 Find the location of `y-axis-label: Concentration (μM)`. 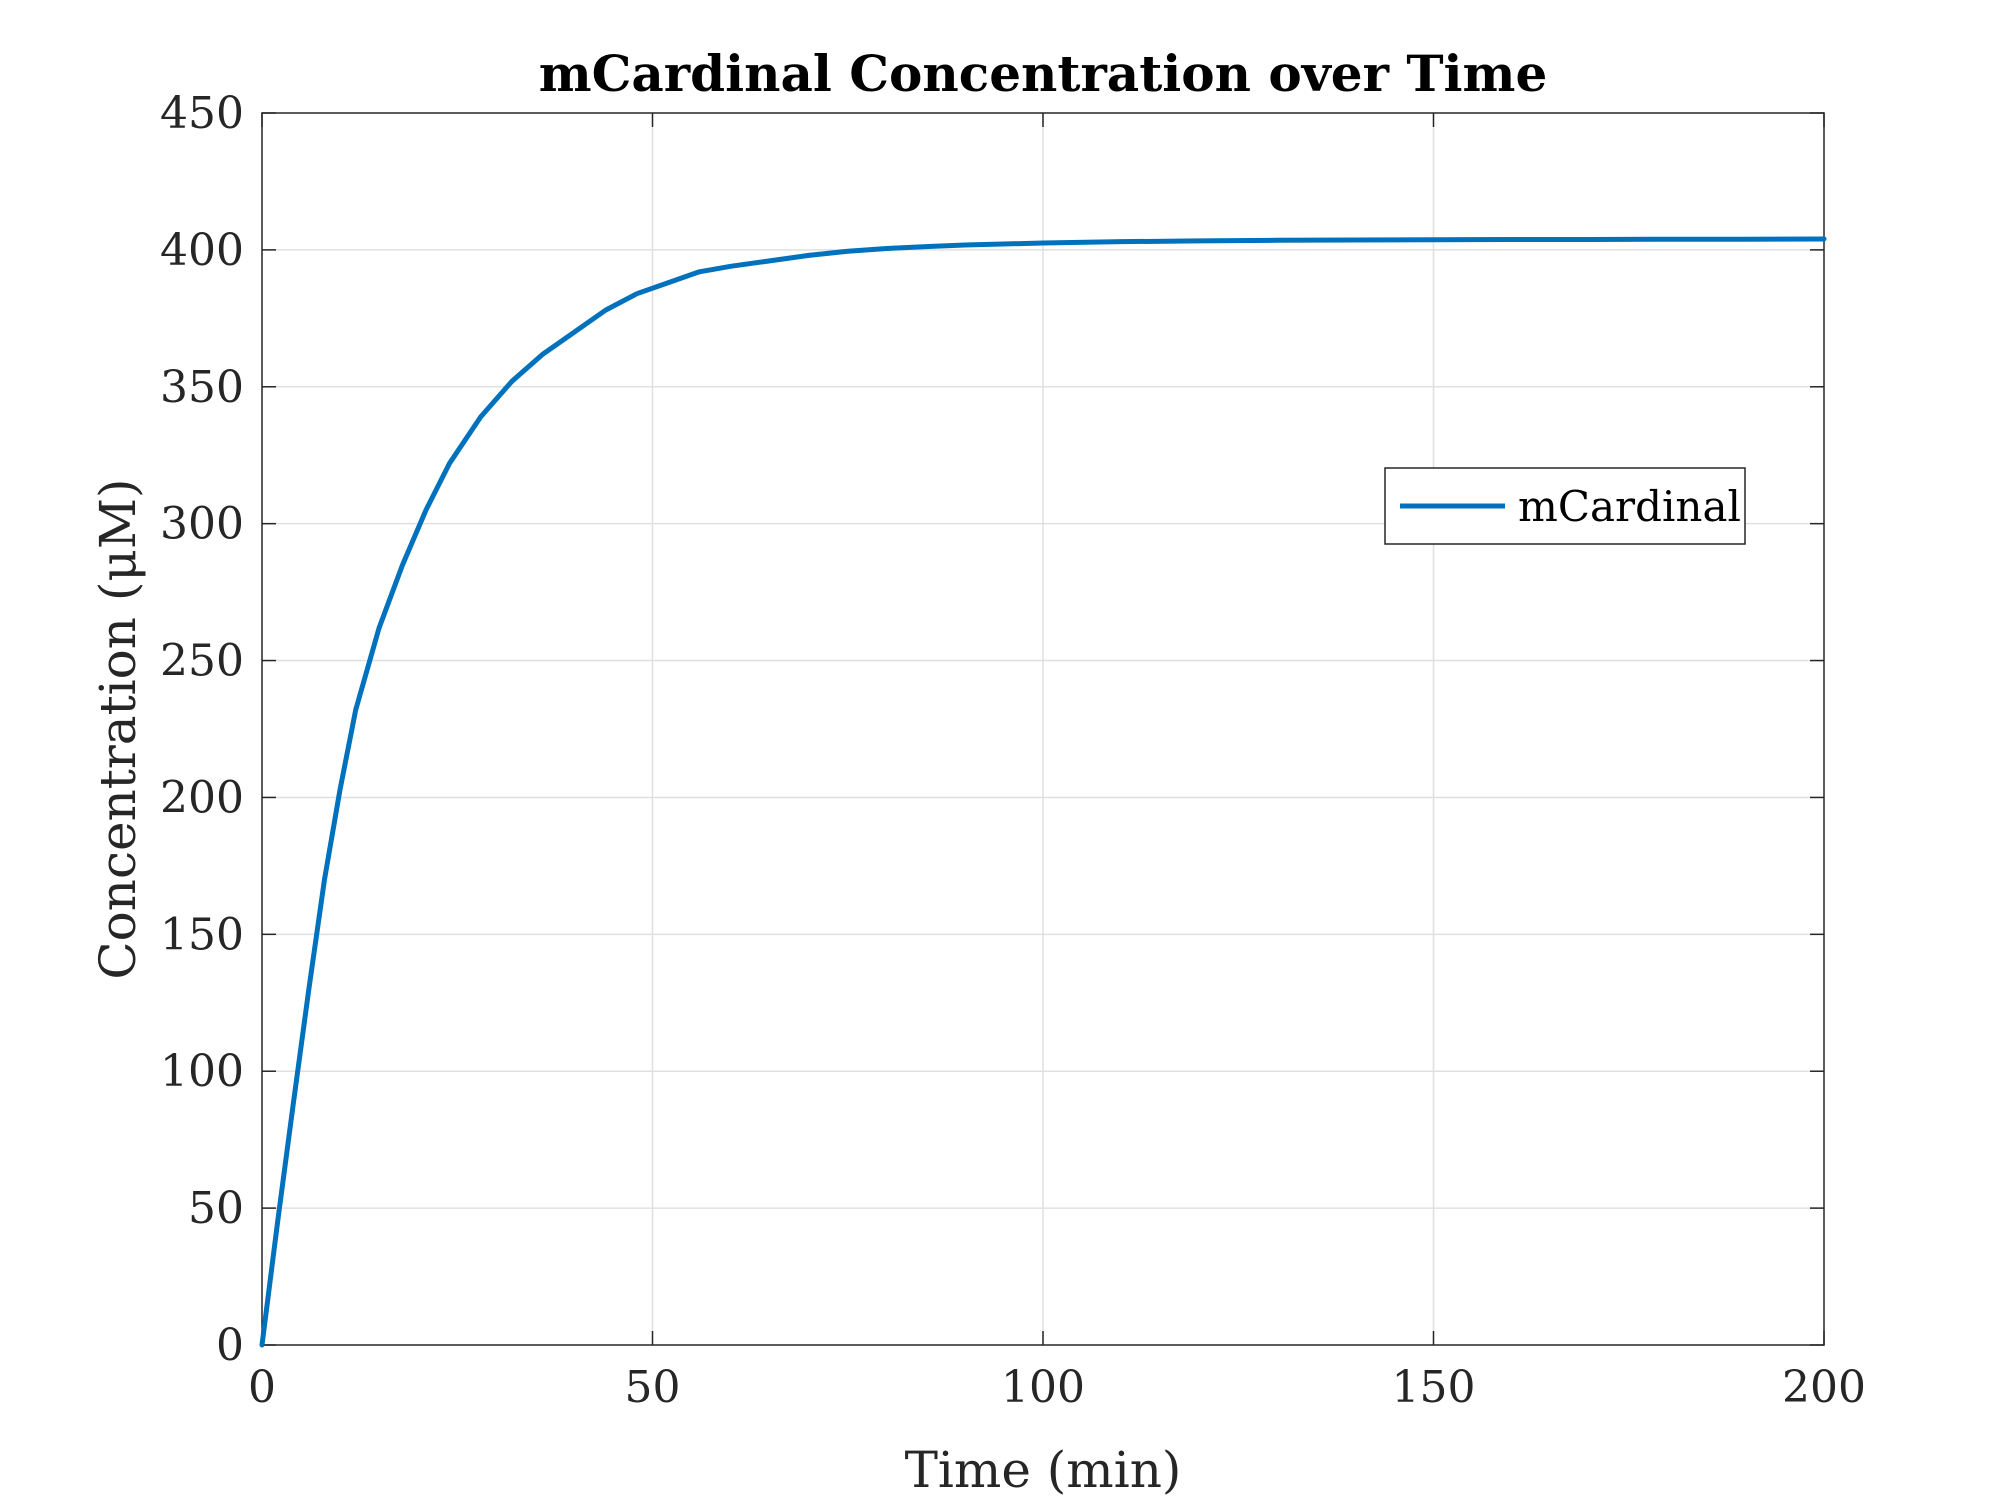

y-axis-label: Concentration (μM) is located at coordinates (118, 728).